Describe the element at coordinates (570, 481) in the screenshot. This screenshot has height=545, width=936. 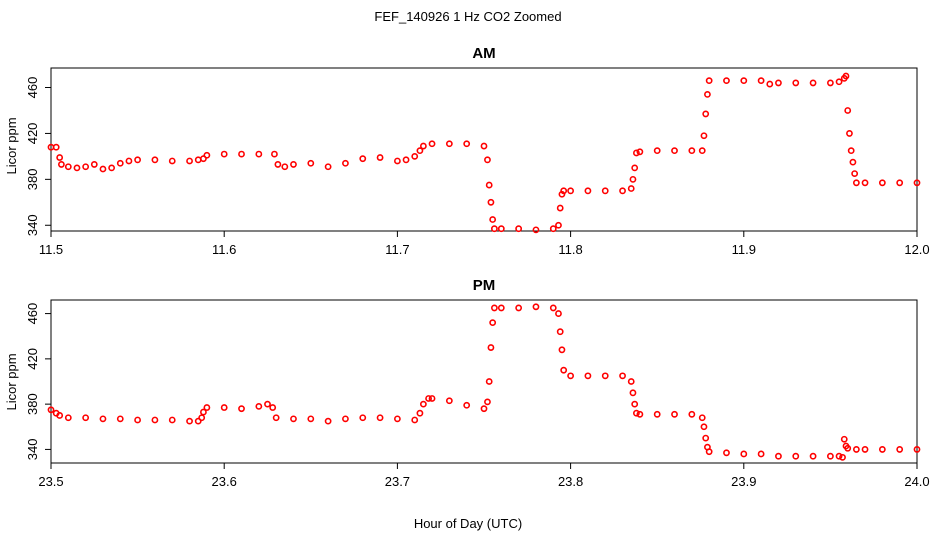
I see `panel-pm-x-tick-label: 23.8` at that location.